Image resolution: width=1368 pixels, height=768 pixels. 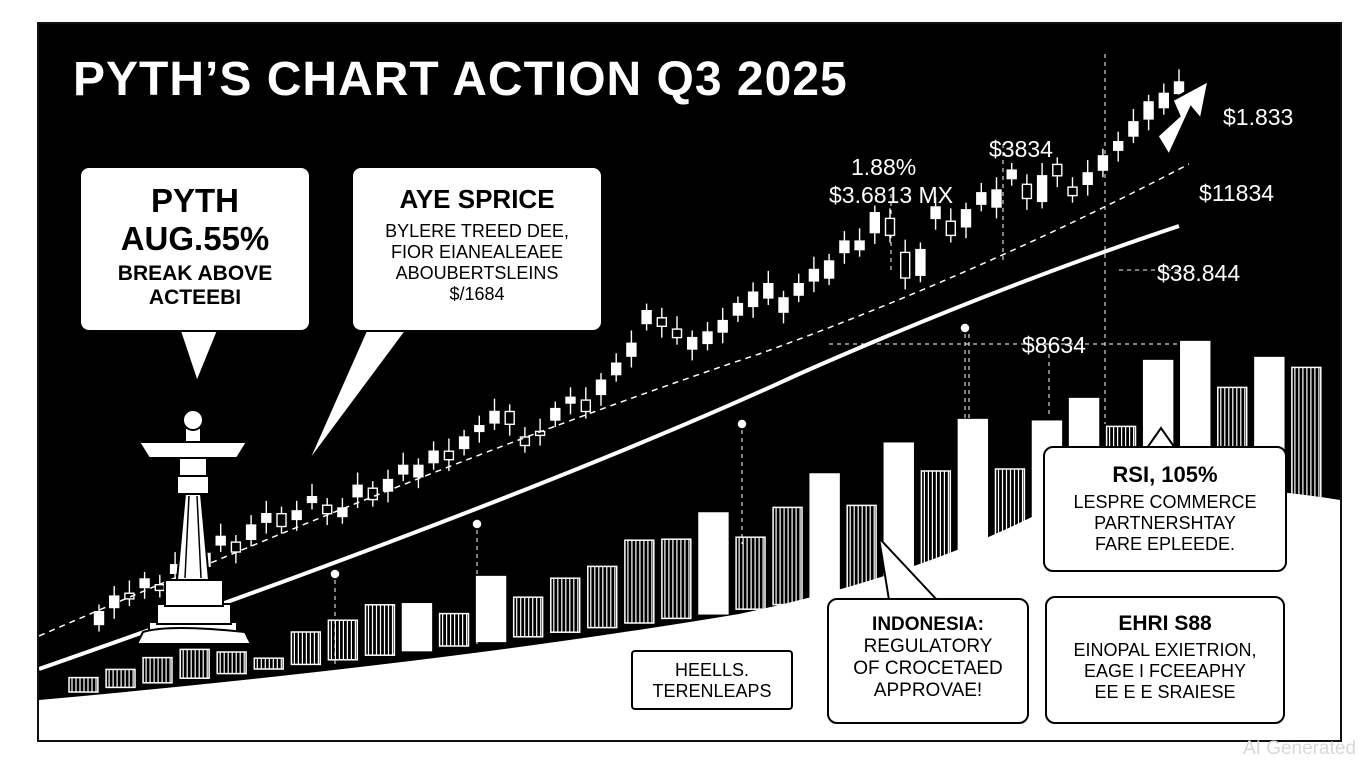 I want to click on price-label: $8634, so click(x=1054, y=345).